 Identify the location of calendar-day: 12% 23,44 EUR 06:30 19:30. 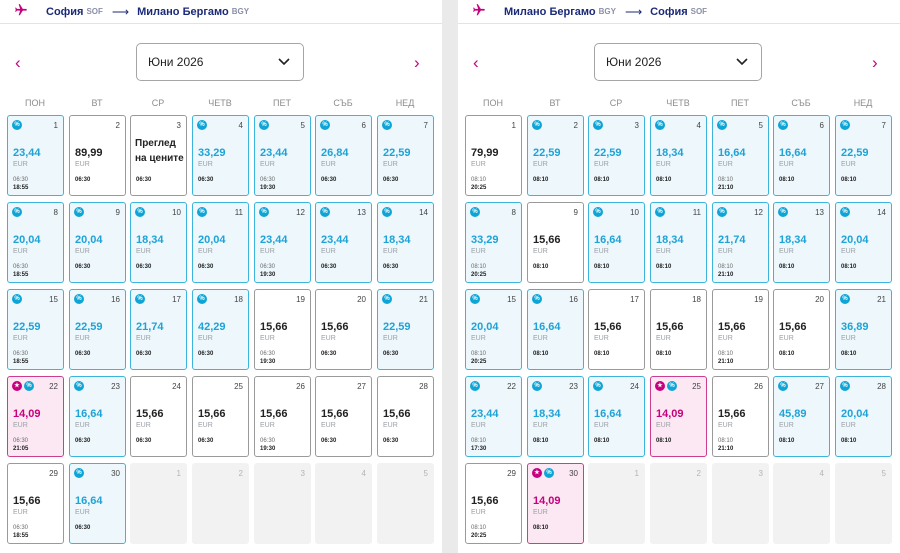
(282, 242).